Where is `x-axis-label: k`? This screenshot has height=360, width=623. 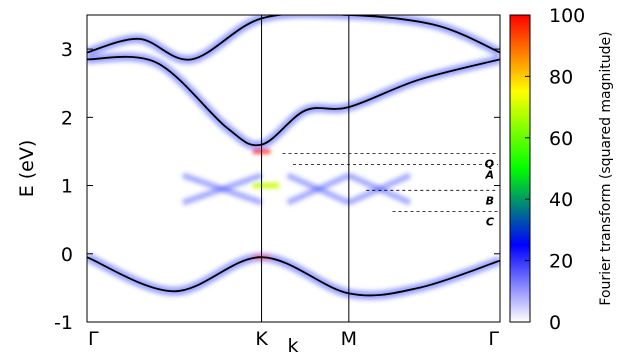
x-axis-label: k is located at coordinates (292, 345).